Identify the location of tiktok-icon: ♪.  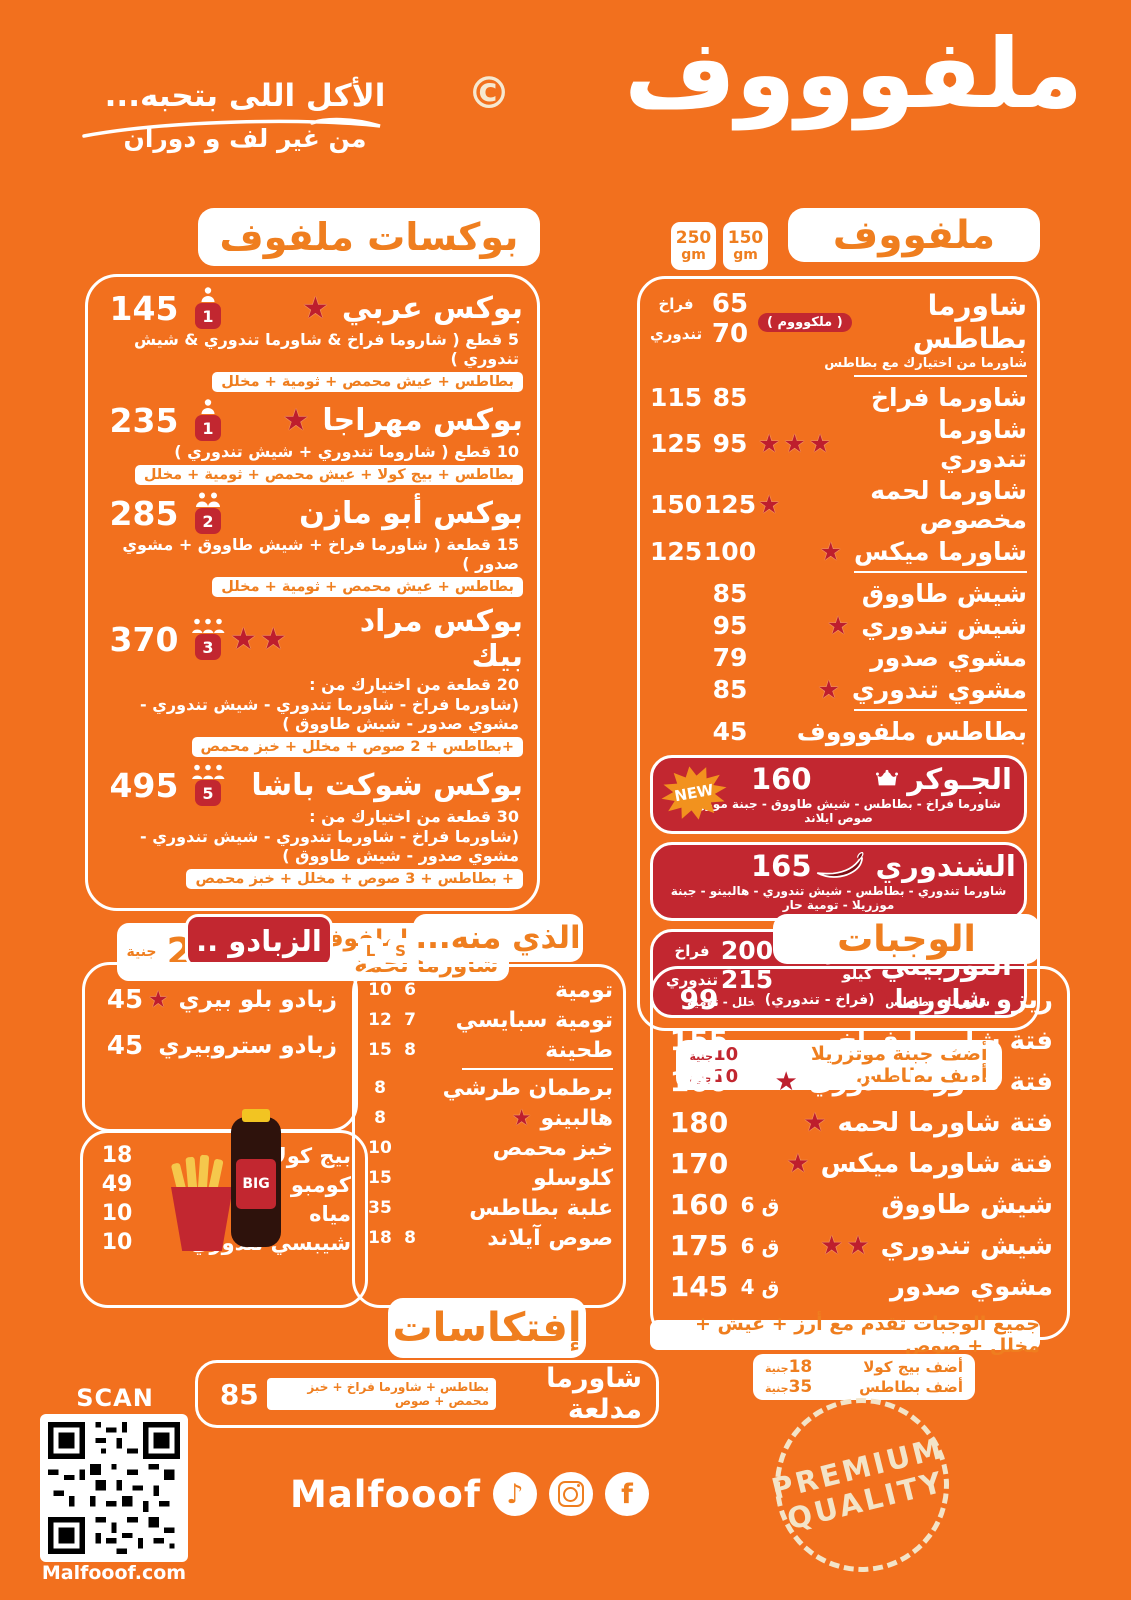
(514, 1494).